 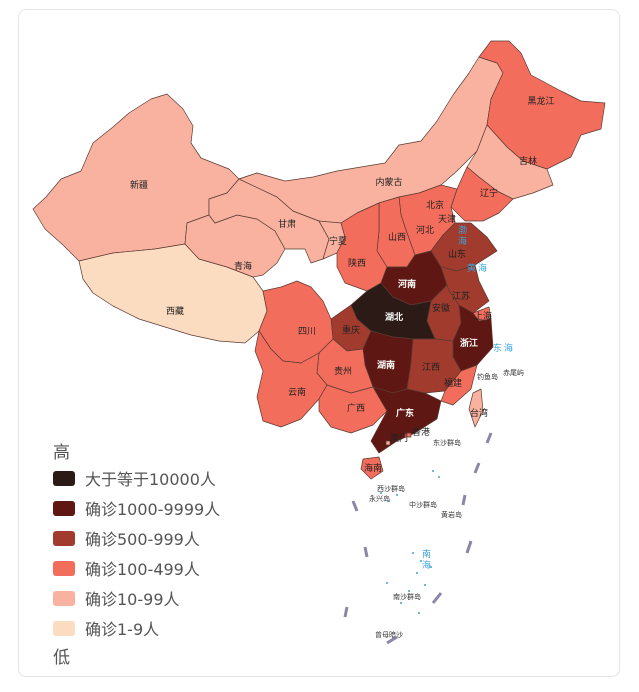 I want to click on legend-item: 大于等于10000人, so click(x=136, y=478).